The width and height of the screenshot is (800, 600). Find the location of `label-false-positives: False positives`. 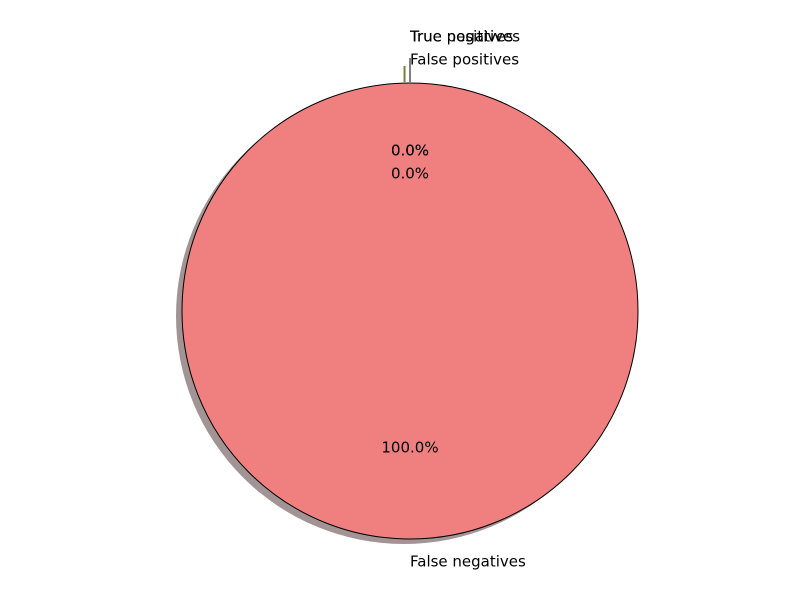

label-false-positives: False positives is located at coordinates (464, 60).